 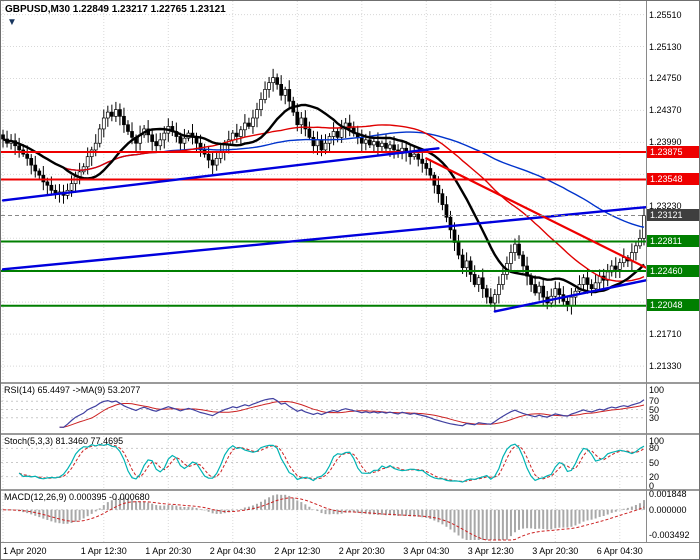 I want to click on rsi-indicator-label: RSI(14) 65.4497 ->MA(9) 53.2077, so click(x=72, y=390).